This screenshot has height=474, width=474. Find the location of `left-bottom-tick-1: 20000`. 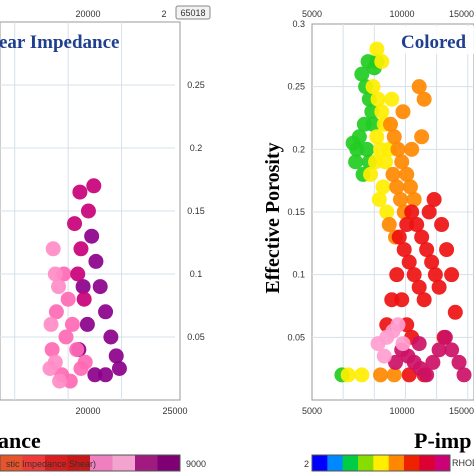

left-bottom-tick-1: 20000 is located at coordinates (87, 411).